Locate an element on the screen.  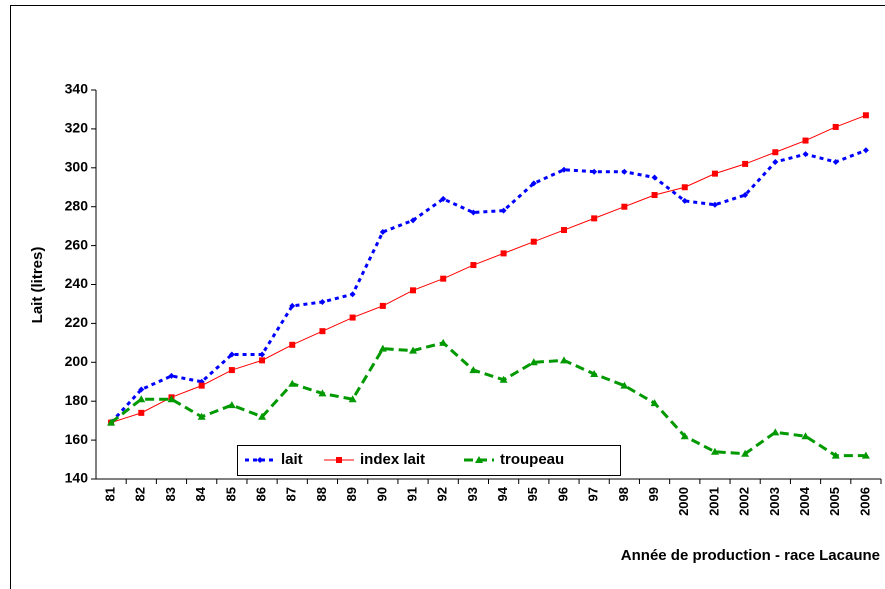
legend-label: lait is located at coordinates (292, 459).